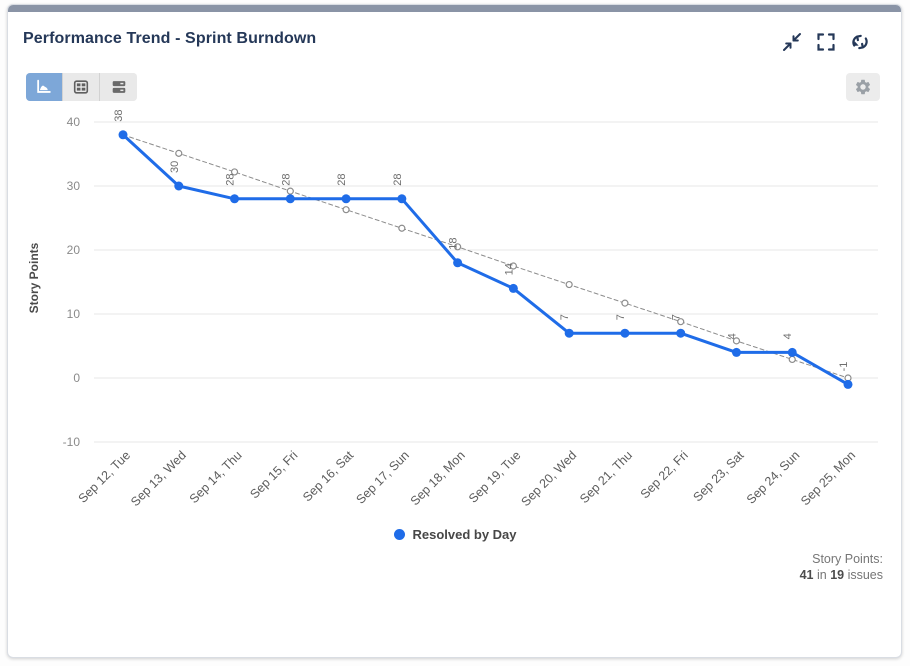  Describe the element at coordinates (76, 378) in the screenshot. I see `svg-text: 0` at that location.